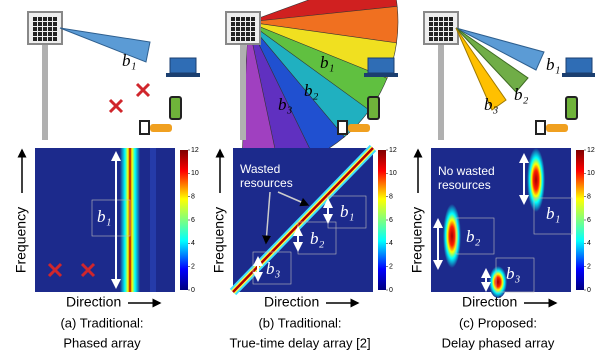 The height and width of the screenshot is (362, 595). I want to click on ghost, so click(153, 220).